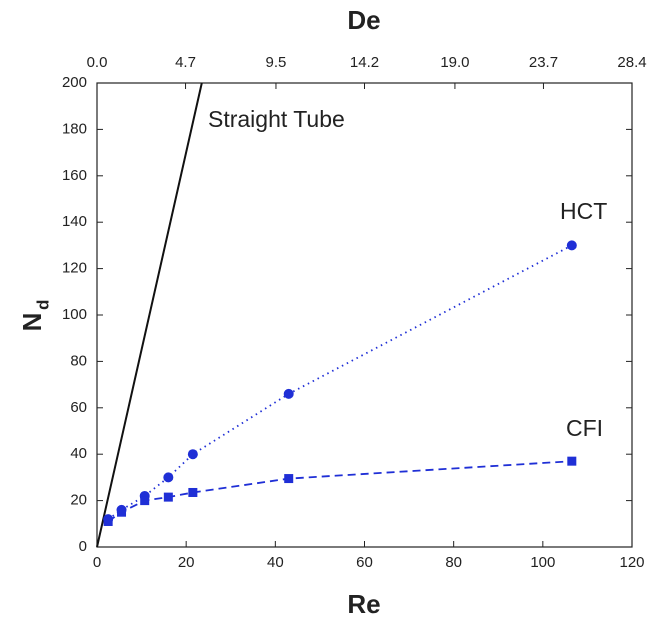 The width and height of the screenshot is (654, 619). I want to click on x2-tick-label: 23.7, so click(543, 62).